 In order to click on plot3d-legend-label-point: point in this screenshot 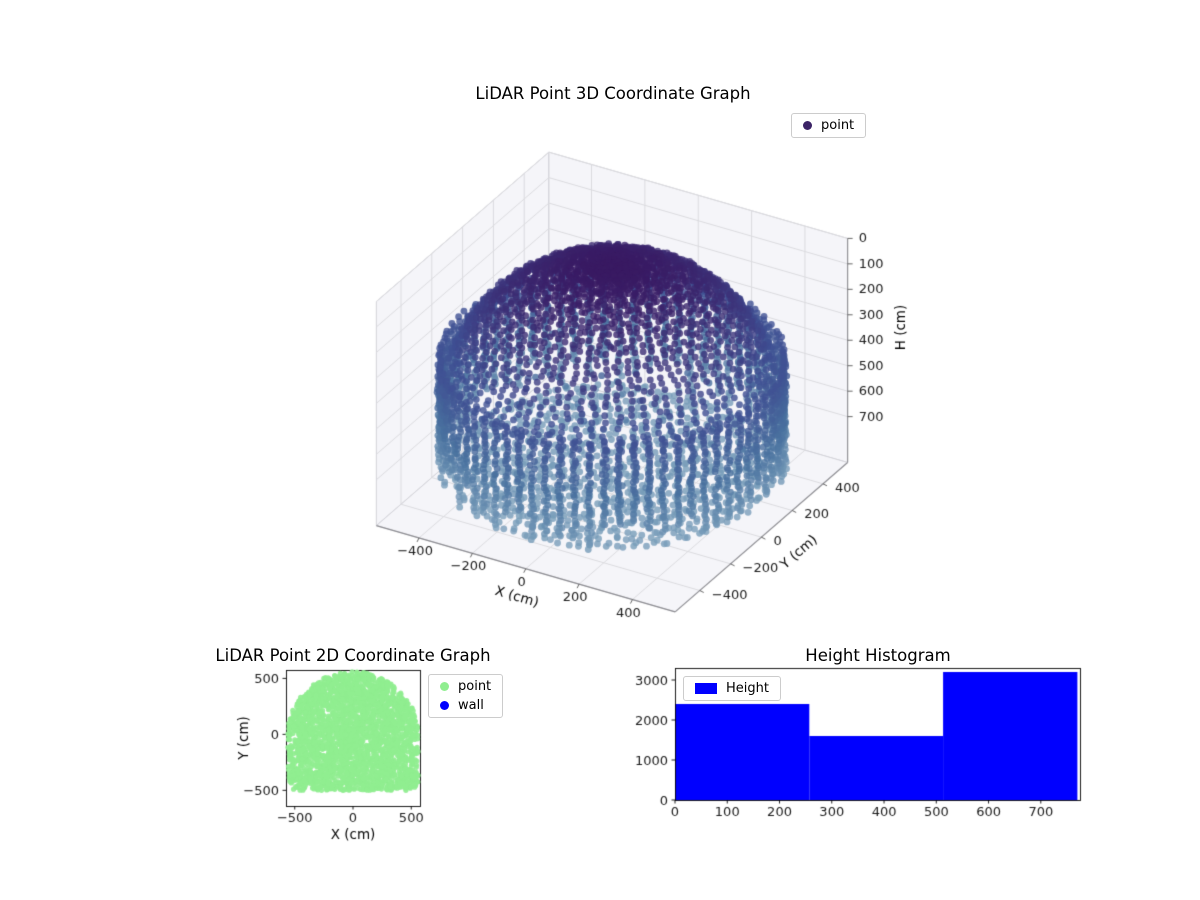, I will do `click(838, 125)`.